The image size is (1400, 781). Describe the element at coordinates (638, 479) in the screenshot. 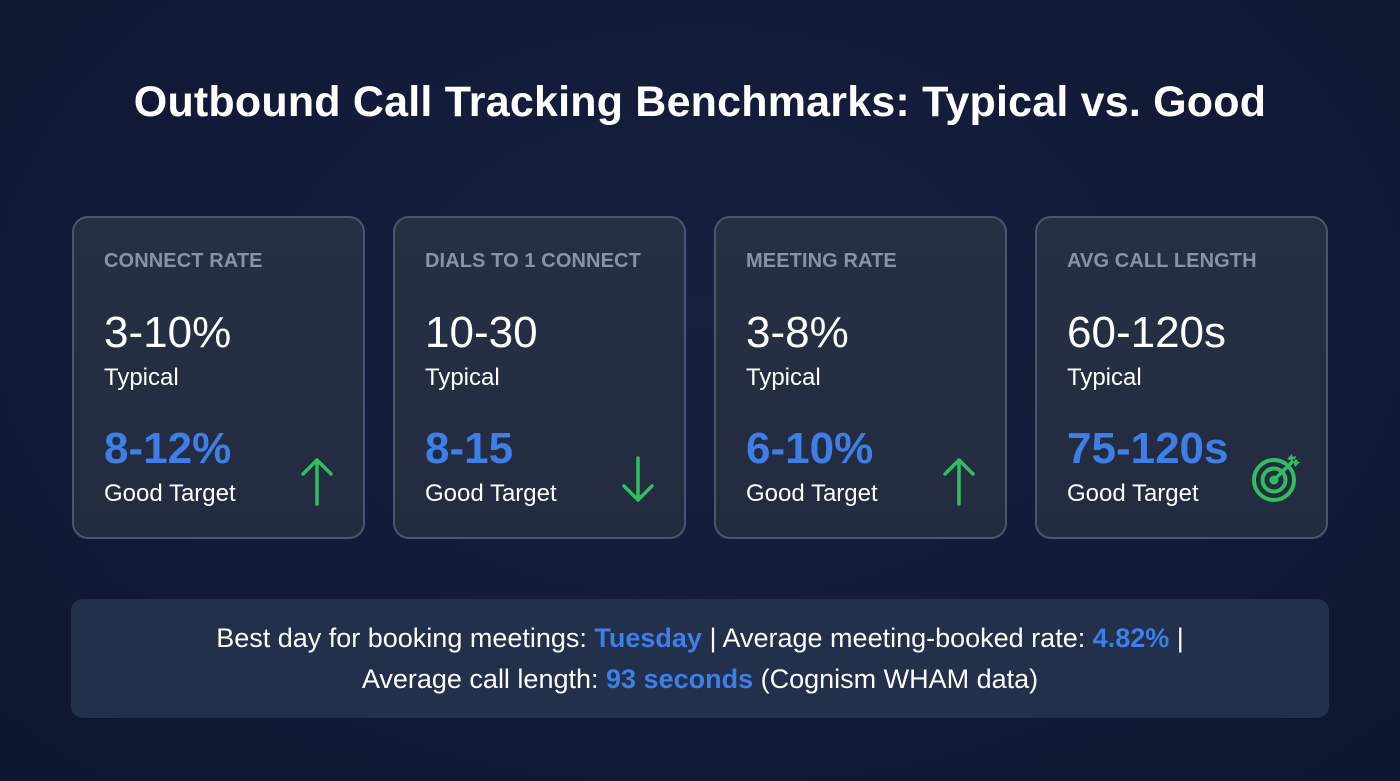

I see `arrow-down-icon` at that location.